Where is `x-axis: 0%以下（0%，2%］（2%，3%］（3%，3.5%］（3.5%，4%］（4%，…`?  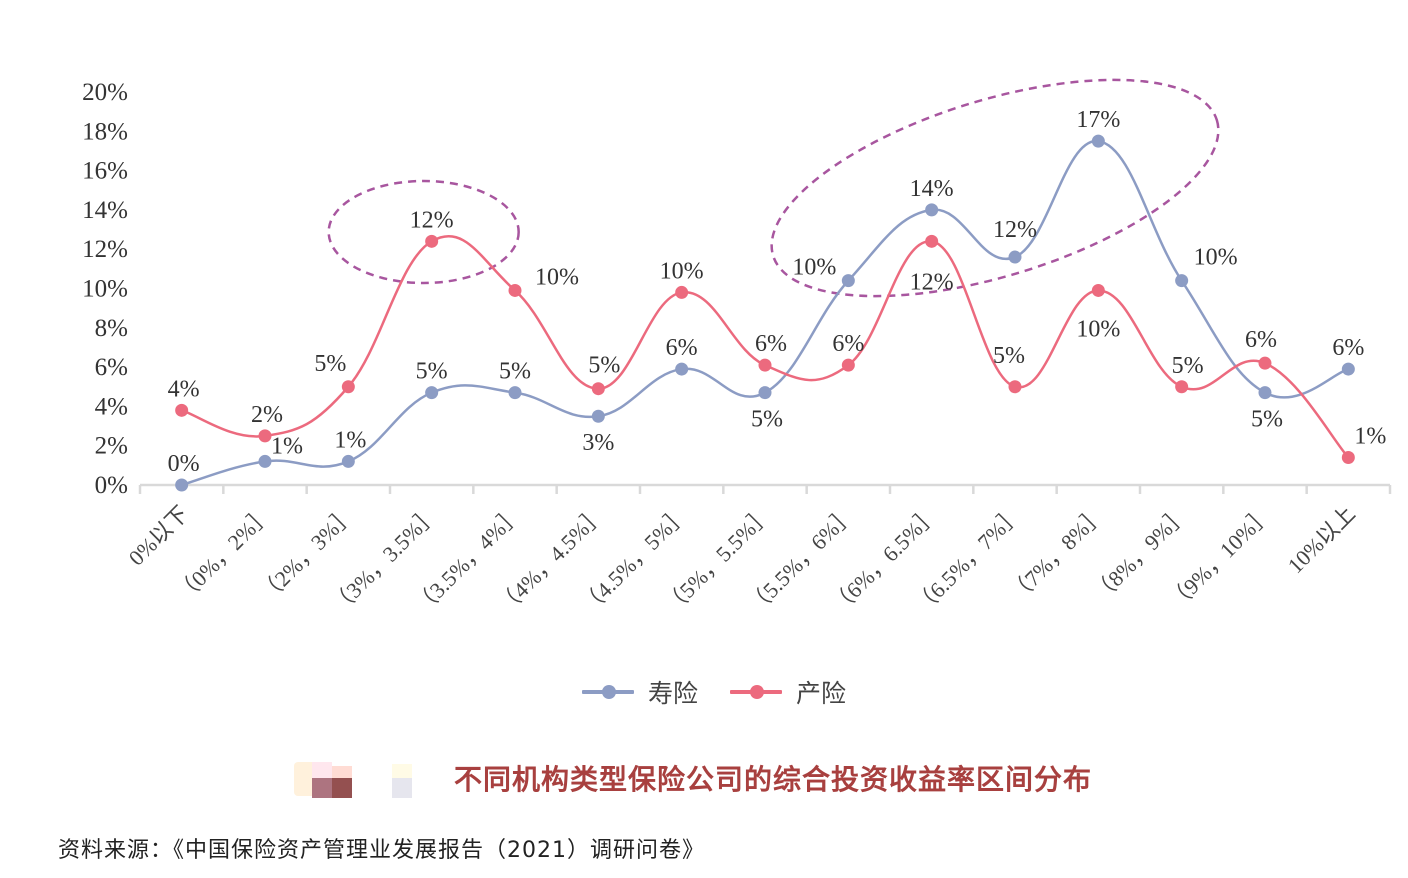
x-axis: 0%以下（0%，2%］（2%，3%］（3%，3.5%］（3.5%，4%］（4%，… is located at coordinates (758, 550).